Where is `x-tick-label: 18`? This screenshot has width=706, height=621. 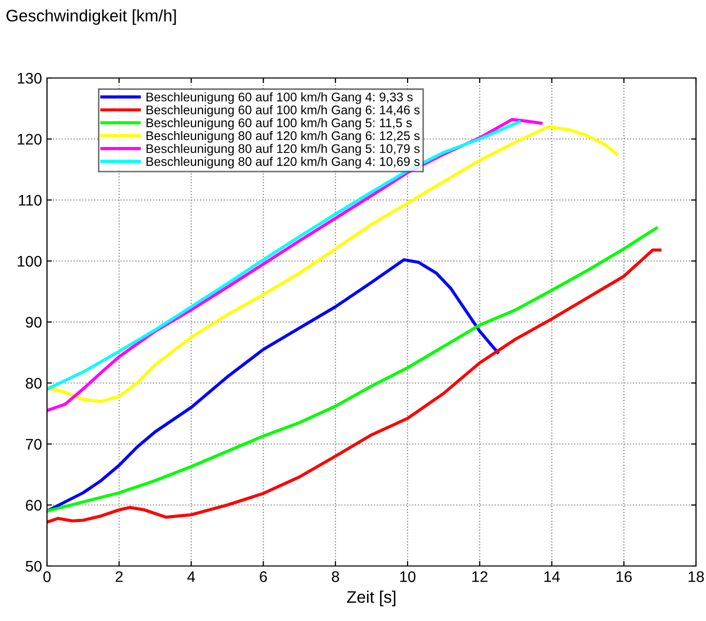 x-tick-label: 18 is located at coordinates (696, 576).